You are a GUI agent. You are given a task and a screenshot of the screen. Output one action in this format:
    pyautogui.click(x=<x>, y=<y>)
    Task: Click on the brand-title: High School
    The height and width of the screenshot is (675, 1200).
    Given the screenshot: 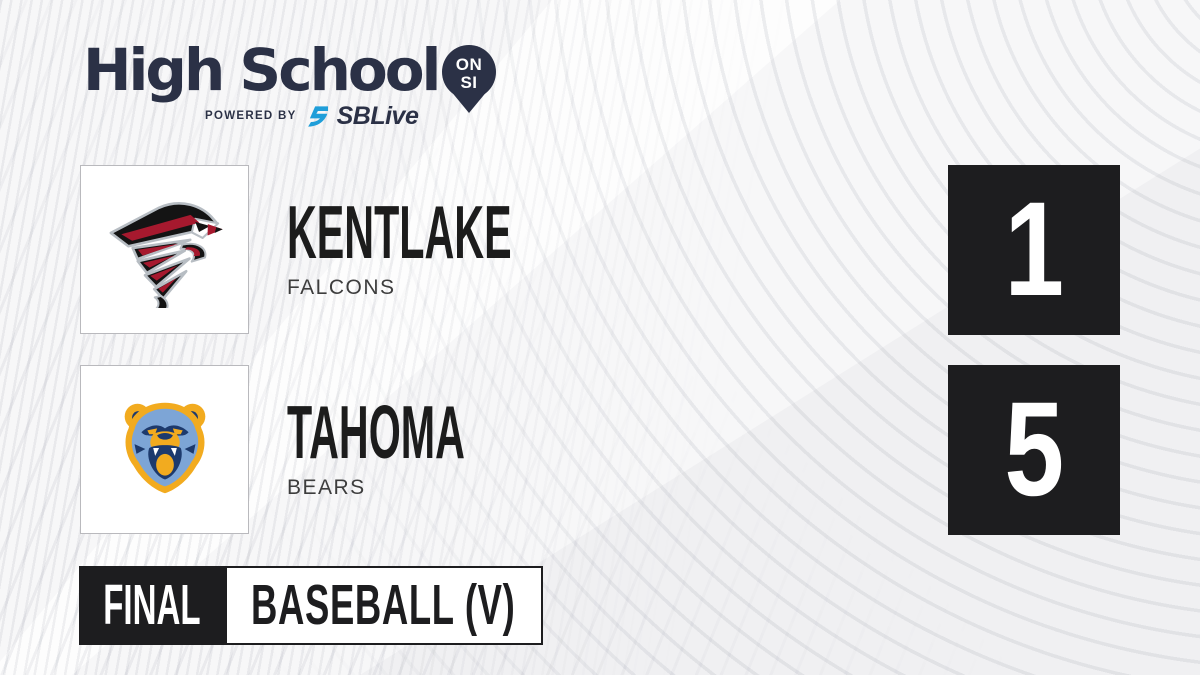 What is the action you would take?
    pyautogui.click(x=262, y=70)
    